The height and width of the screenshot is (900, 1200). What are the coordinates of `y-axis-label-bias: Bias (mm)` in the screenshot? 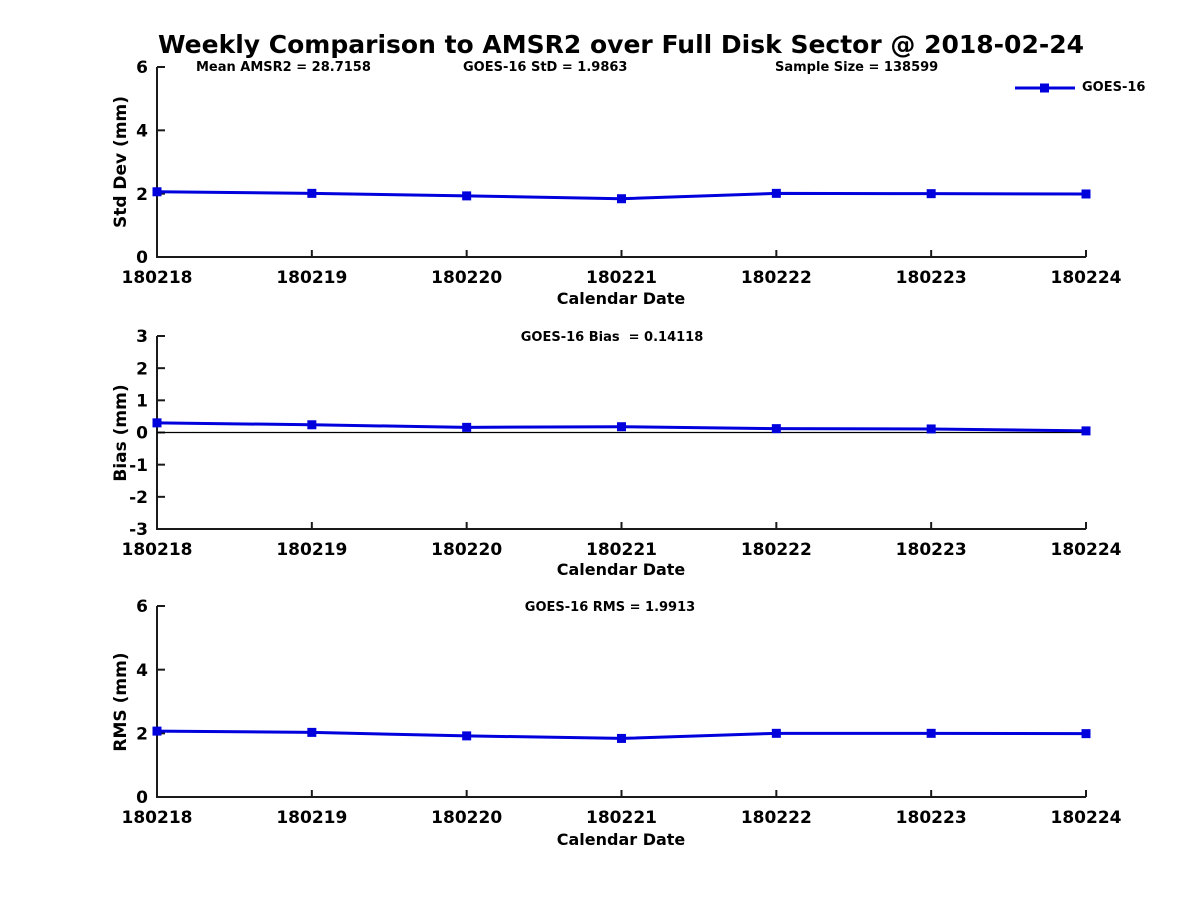 It's located at (121, 433).